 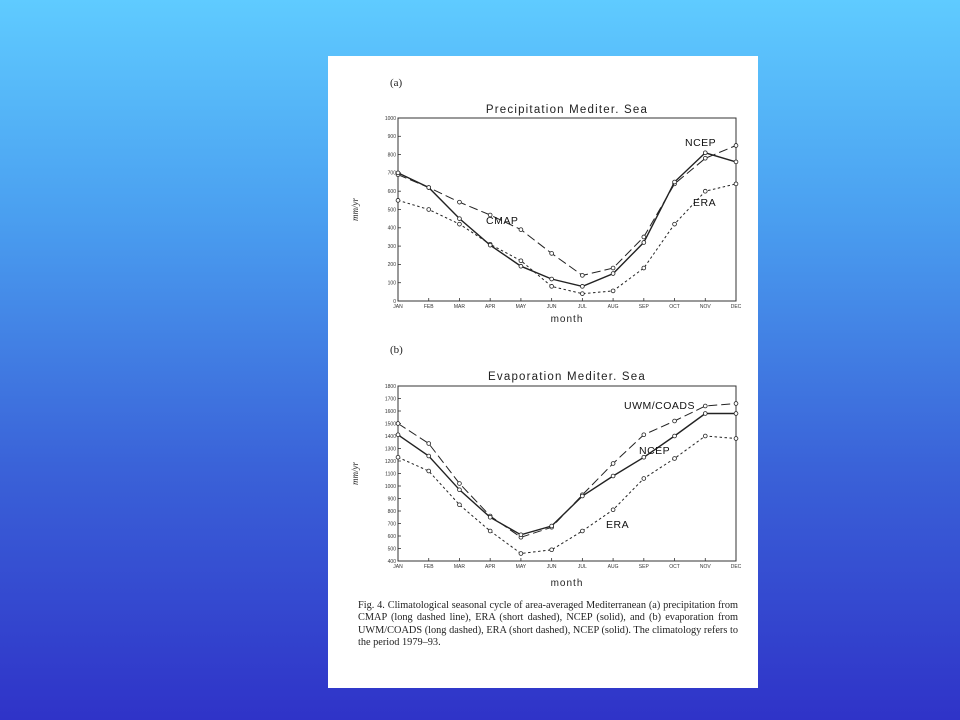 I want to click on panel-b-ytick-label: 1800, so click(x=390, y=387).